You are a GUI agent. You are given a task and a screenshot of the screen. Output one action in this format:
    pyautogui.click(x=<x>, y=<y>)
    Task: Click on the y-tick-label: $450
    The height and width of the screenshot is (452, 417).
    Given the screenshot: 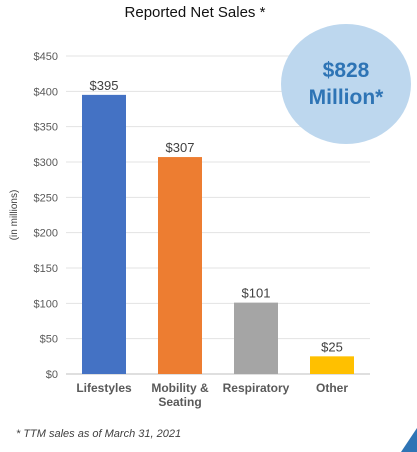 What is the action you would take?
    pyautogui.click(x=46, y=57)
    